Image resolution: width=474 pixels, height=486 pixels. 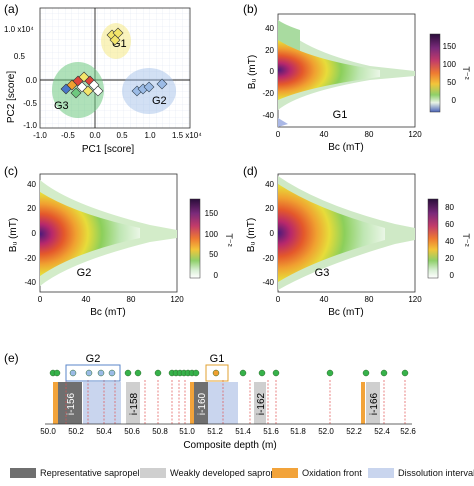 What do you see at coordinates (433, 238) in the screenshot?
I see `panel-d-colorbar` at bounding box center [433, 238].